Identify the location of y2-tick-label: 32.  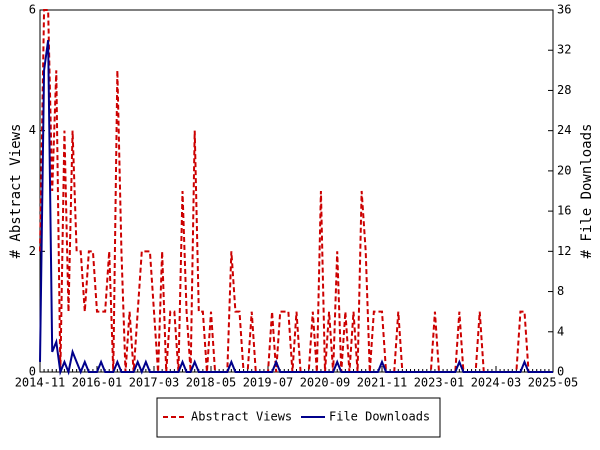
(564, 50).